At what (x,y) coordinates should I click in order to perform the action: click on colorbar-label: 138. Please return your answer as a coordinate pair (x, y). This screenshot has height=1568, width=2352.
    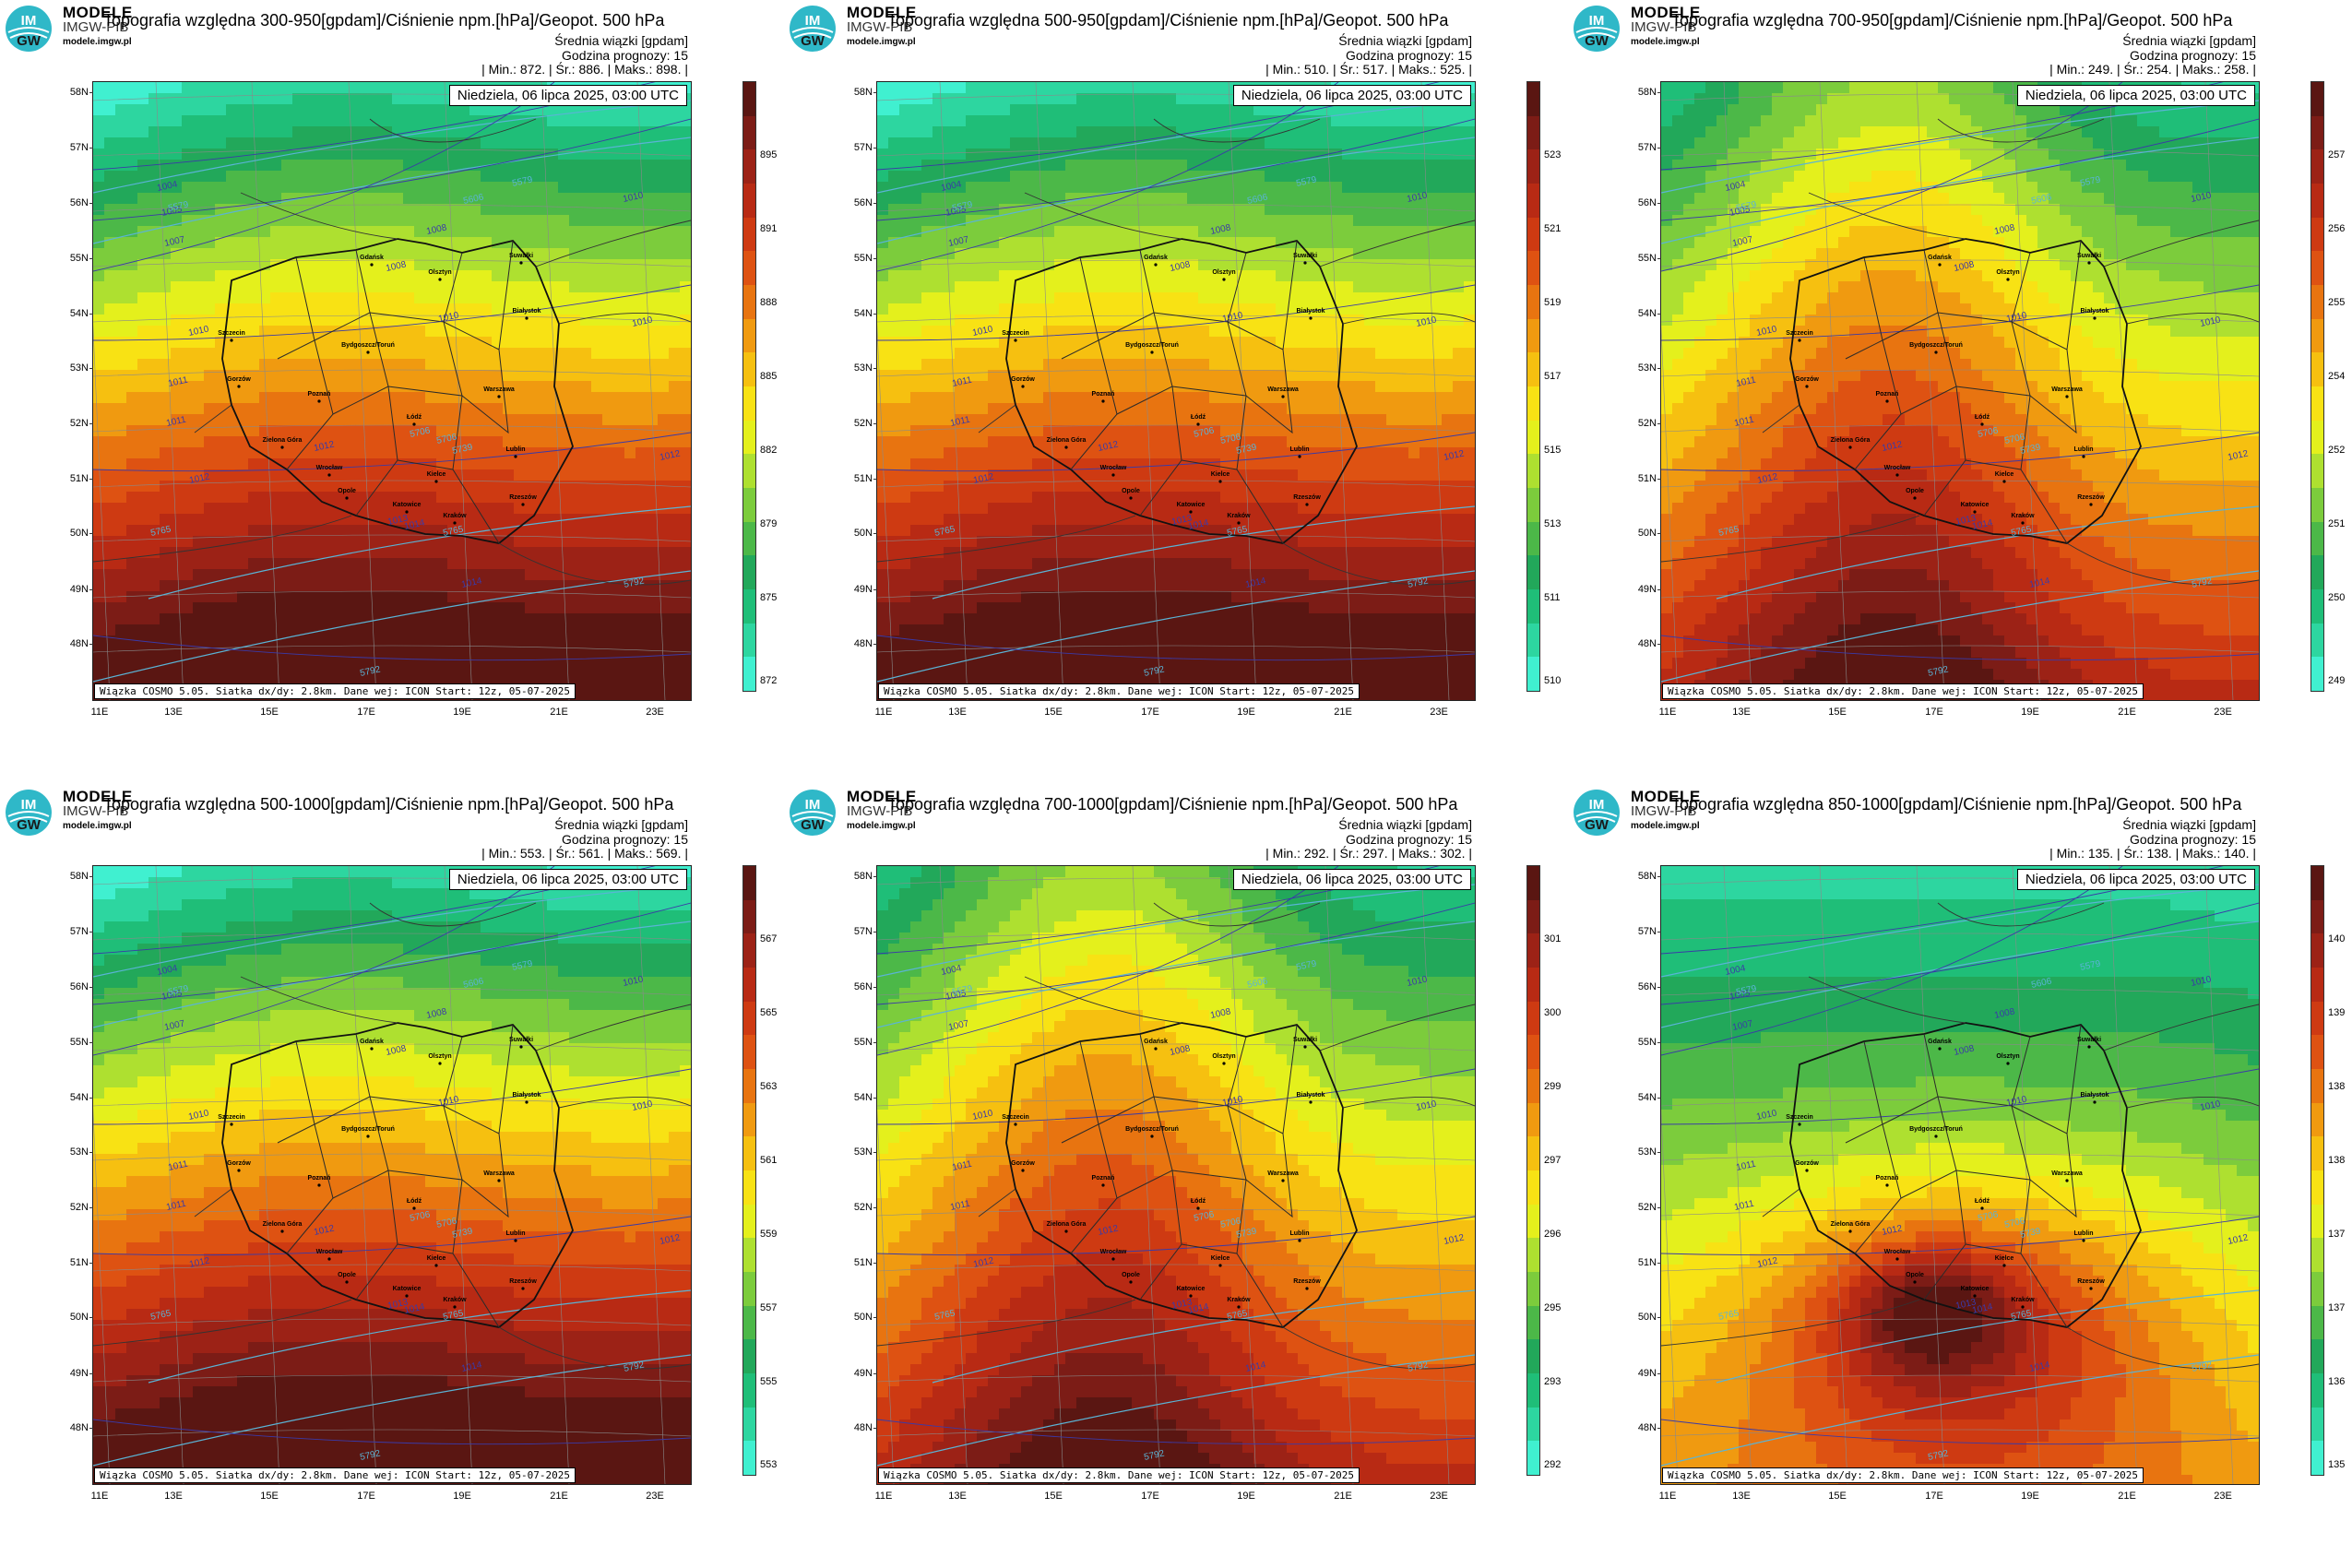
    Looking at the image, I should click on (2337, 1086).